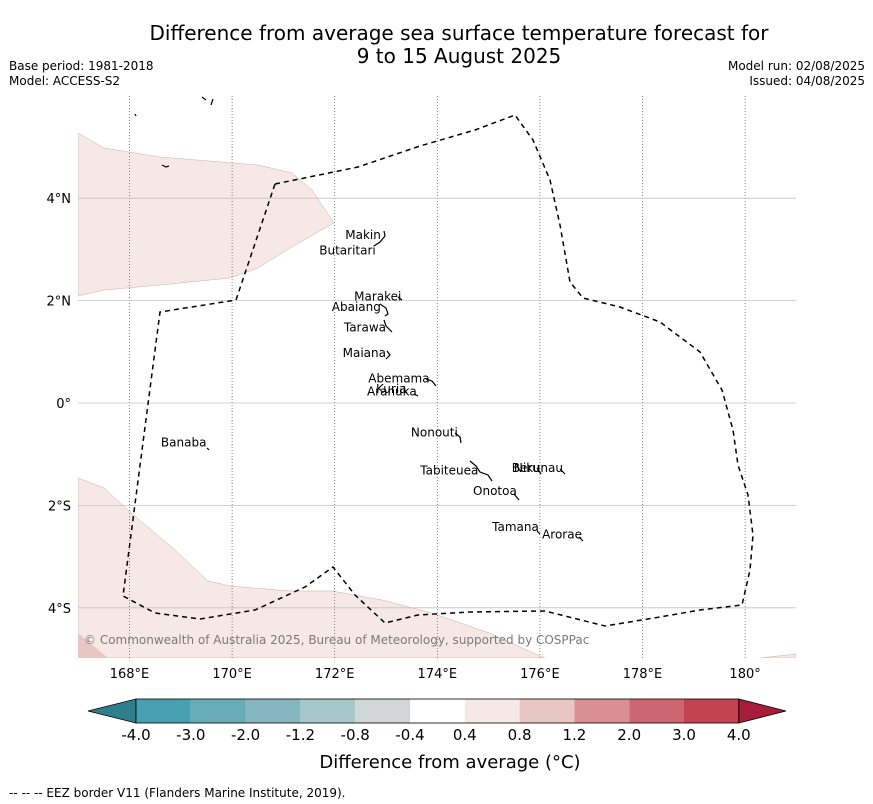 The width and height of the screenshot is (873, 804). Describe the element at coordinates (431, 382) in the screenshot. I see `island-shape-abemama` at that location.